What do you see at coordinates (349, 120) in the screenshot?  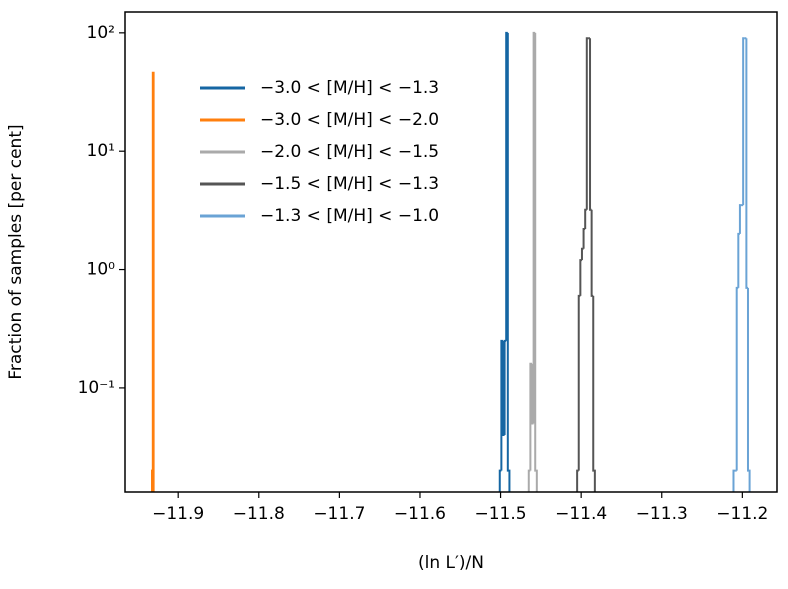 I see `legend-label: −3.0 < [M/H] < −2.0` at bounding box center [349, 120].